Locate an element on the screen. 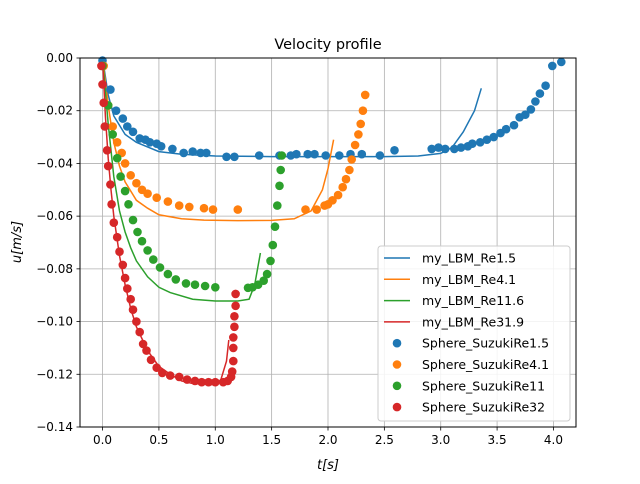  x-tick-label: 0.5 is located at coordinates (158, 440).